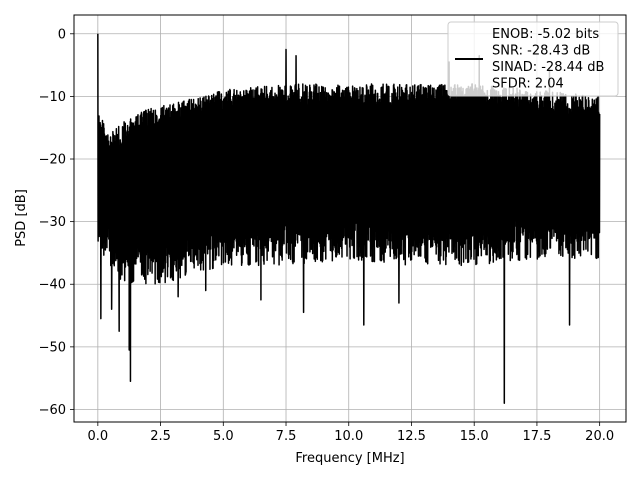 The height and width of the screenshot is (480, 640). What do you see at coordinates (348, 436) in the screenshot?
I see `x-tick-label: 10.0` at bounding box center [348, 436].